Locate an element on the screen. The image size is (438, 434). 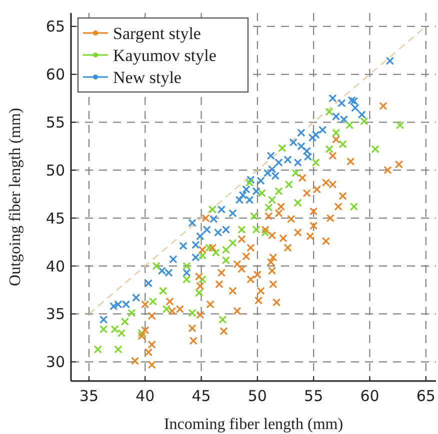
legend-label: Kayumov style is located at coordinates (164, 55).